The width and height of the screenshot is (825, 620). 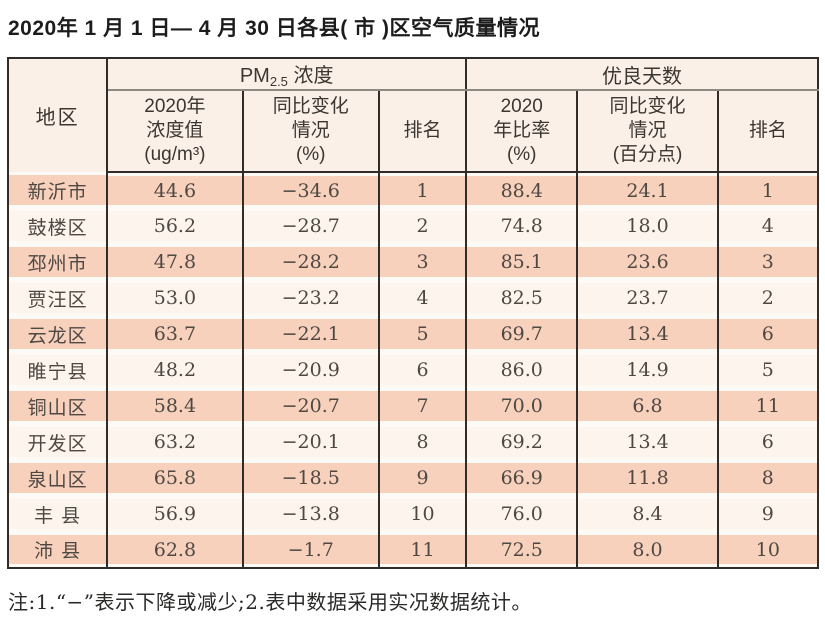 What do you see at coordinates (57, 442) in the screenshot?
I see `region-cell: 开发区` at bounding box center [57, 442].